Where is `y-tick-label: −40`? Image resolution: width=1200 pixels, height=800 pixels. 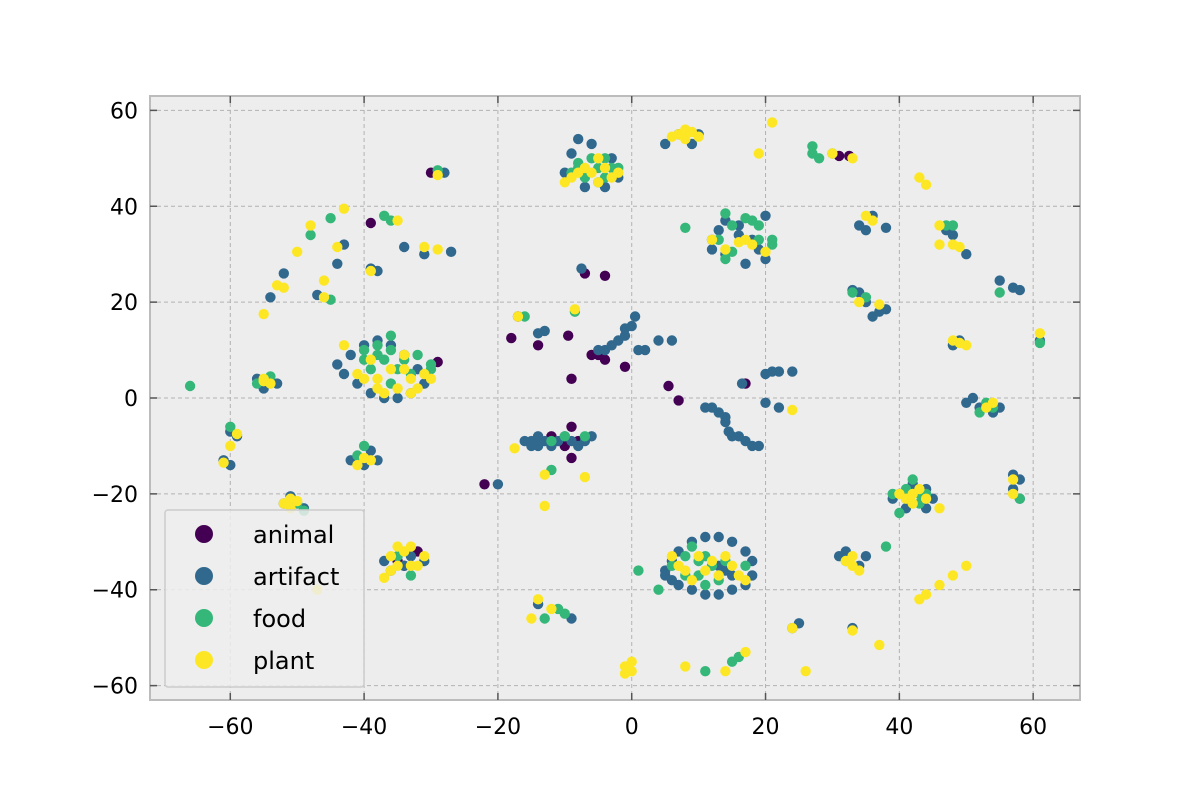
y-tick-label: −40 is located at coordinates (115, 591).